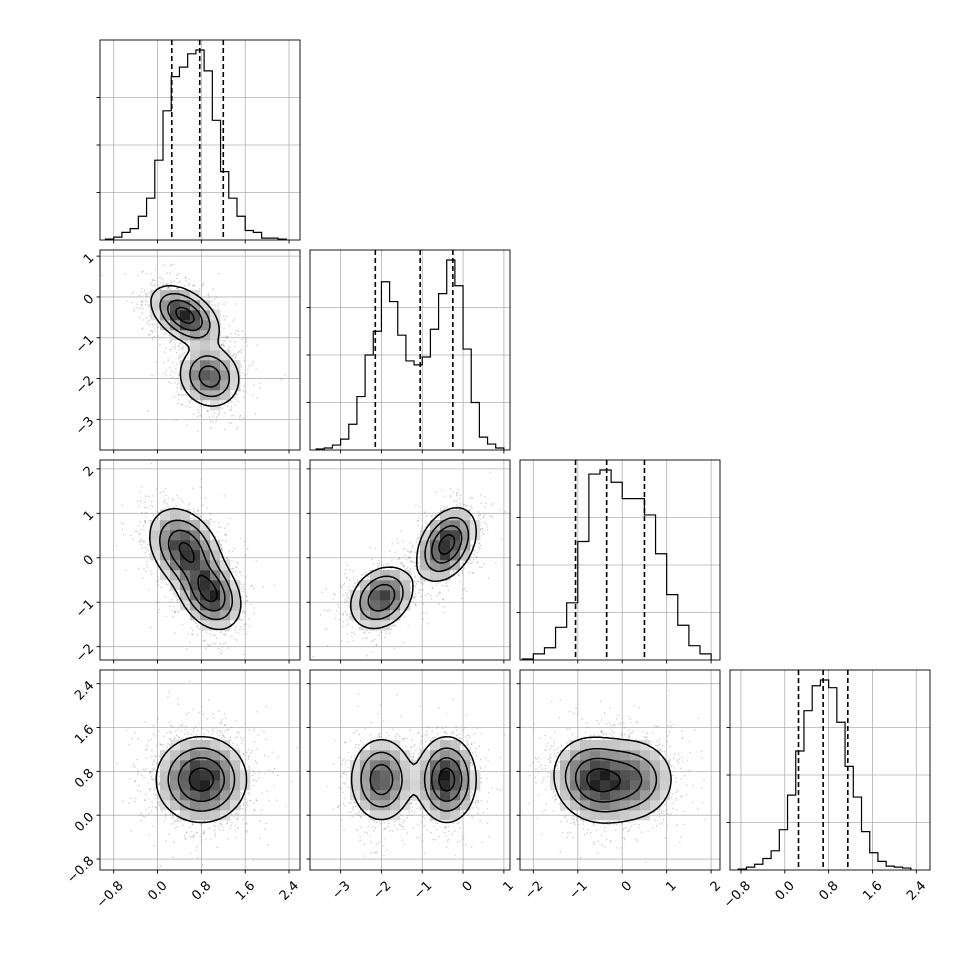  What do you see at coordinates (508, 886) in the screenshot?
I see `xtick-label-1-4: 1` at bounding box center [508, 886].